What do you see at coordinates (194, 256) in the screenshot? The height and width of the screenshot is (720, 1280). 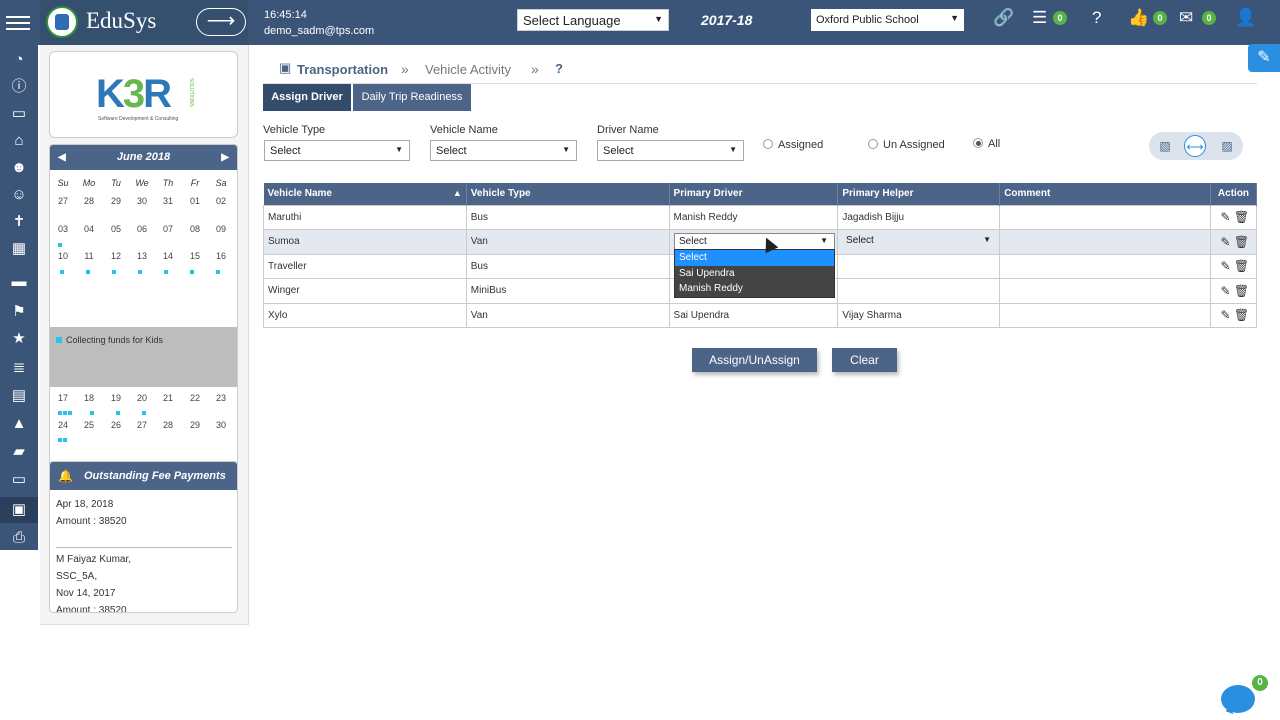 I see `calendar-day: 15` at bounding box center [194, 256].